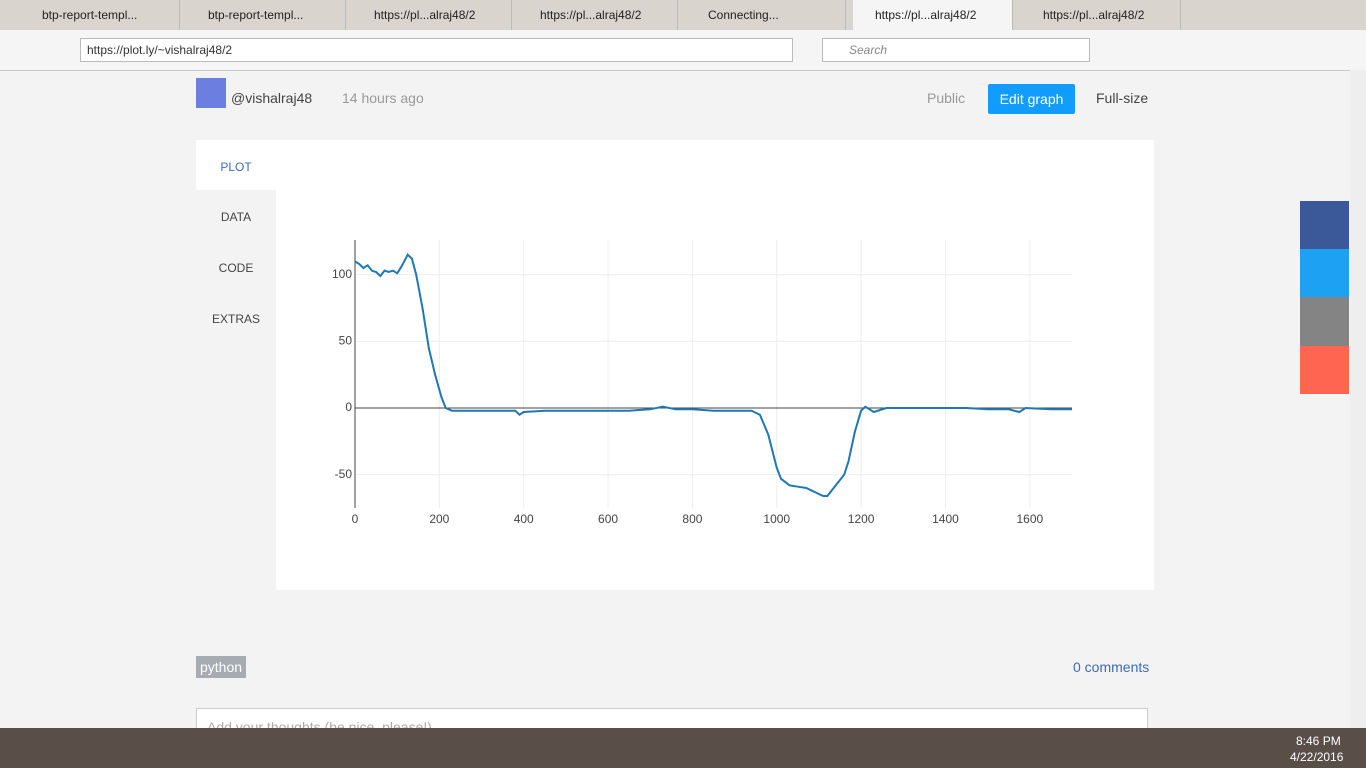 This screenshot has height=768, width=1366. Describe the element at coordinates (235, 319) in the screenshot. I see `sidebar-tab: EXTRAS` at that location.